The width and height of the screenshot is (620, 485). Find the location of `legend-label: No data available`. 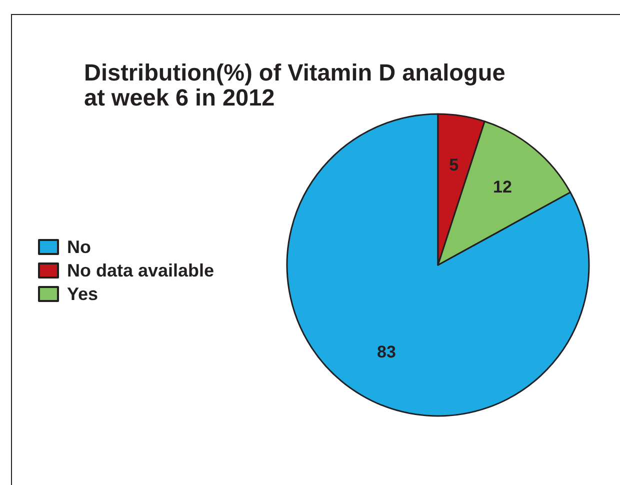

legend-label: No data available is located at coordinates (140, 270).